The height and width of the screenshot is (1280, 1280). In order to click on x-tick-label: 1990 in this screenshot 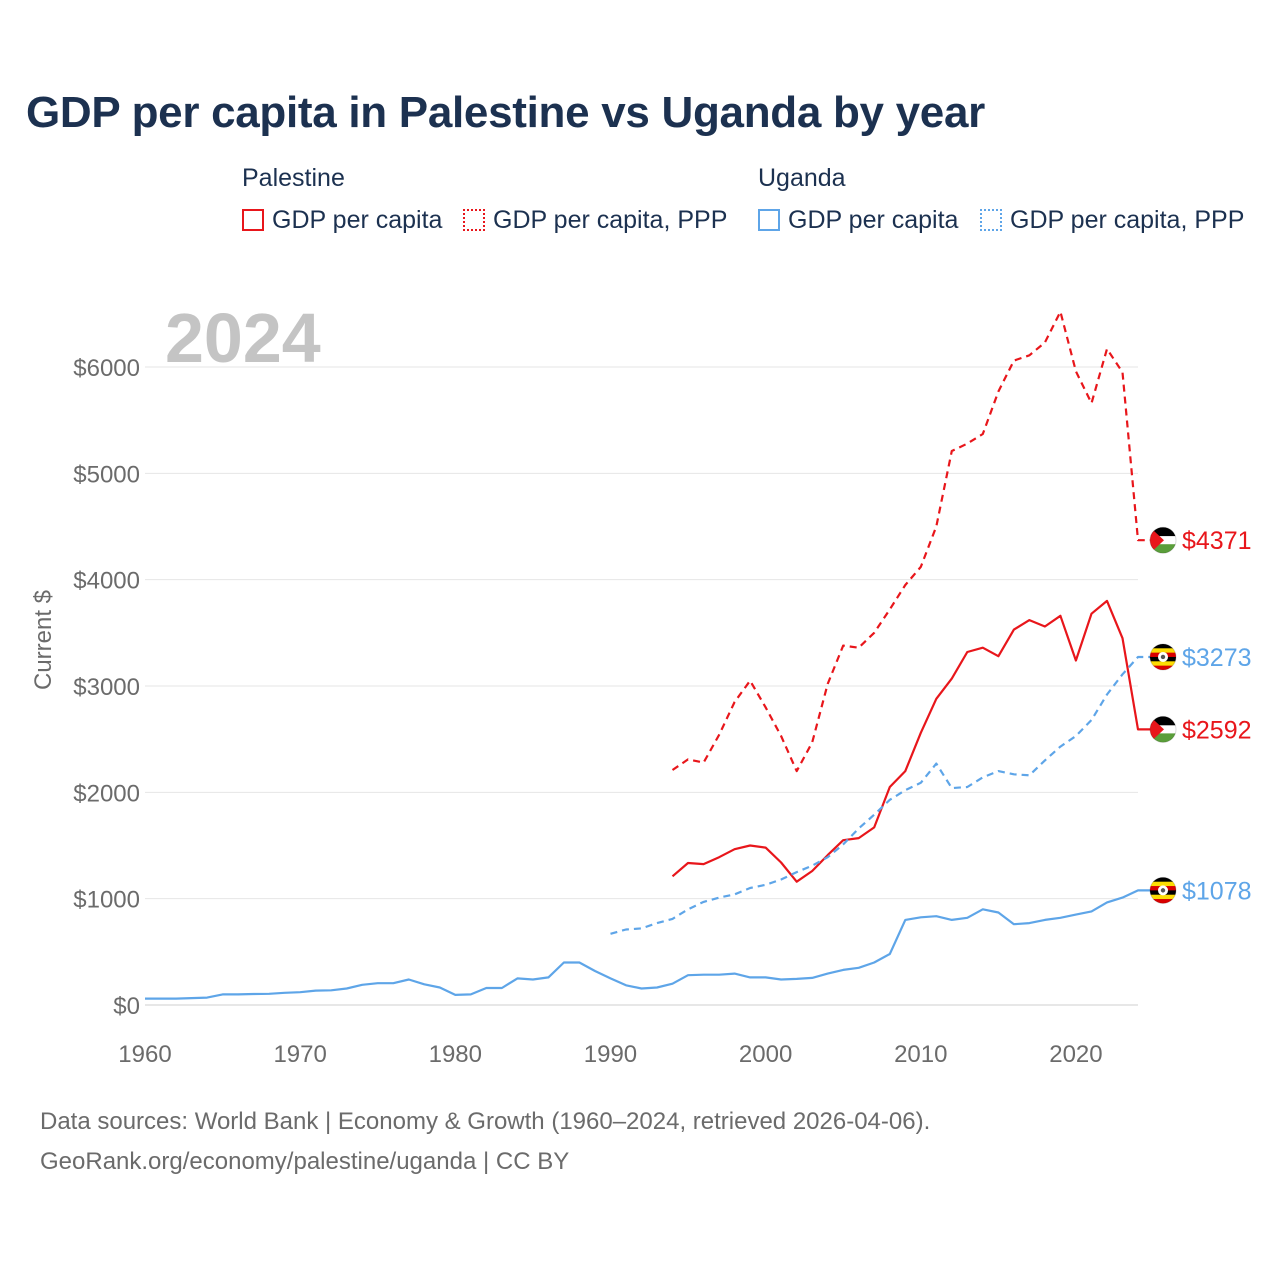, I will do `click(610, 1054)`.